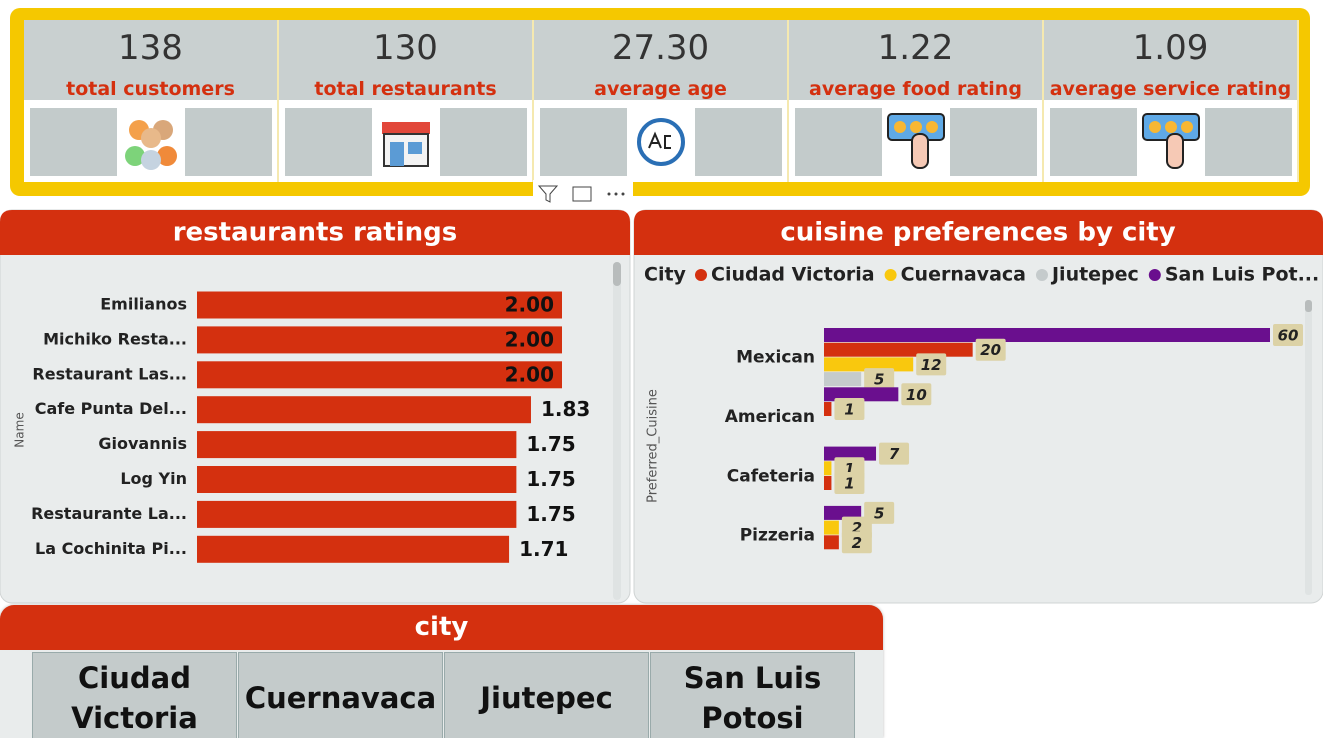  I want to click on kpi-card: 138 total customers, so click(151, 101).